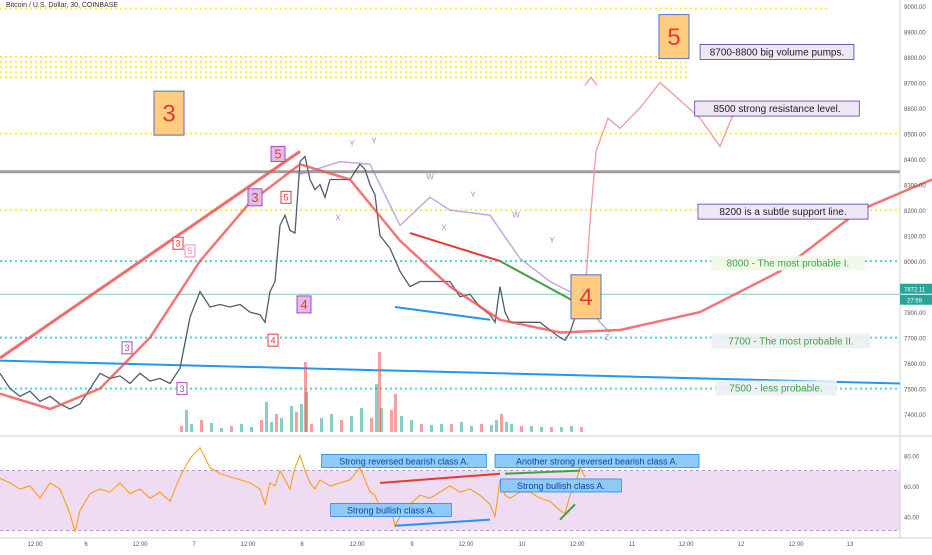 The width and height of the screenshot is (932, 555). I want to click on time-tick-label: 9, so click(412, 545).